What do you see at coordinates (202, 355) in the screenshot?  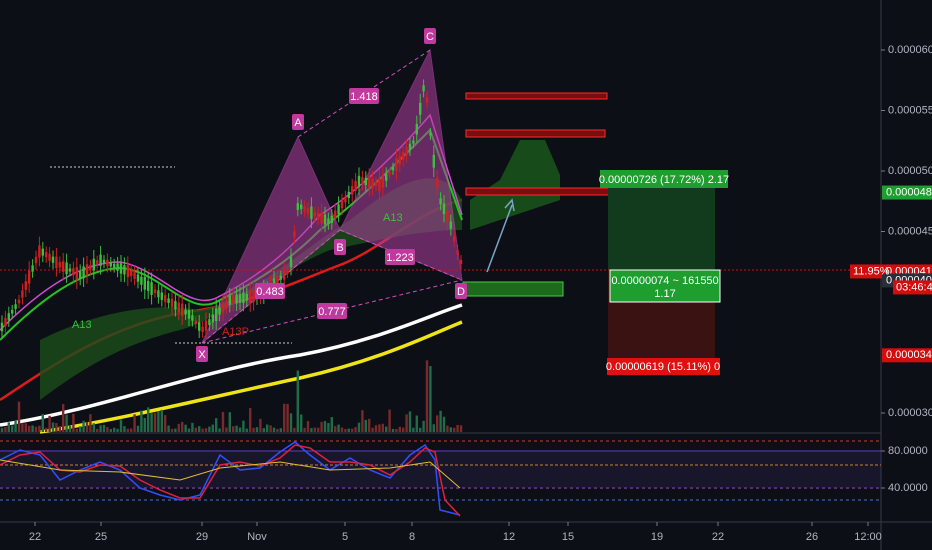 I see `pattern-point: X` at bounding box center [202, 355].